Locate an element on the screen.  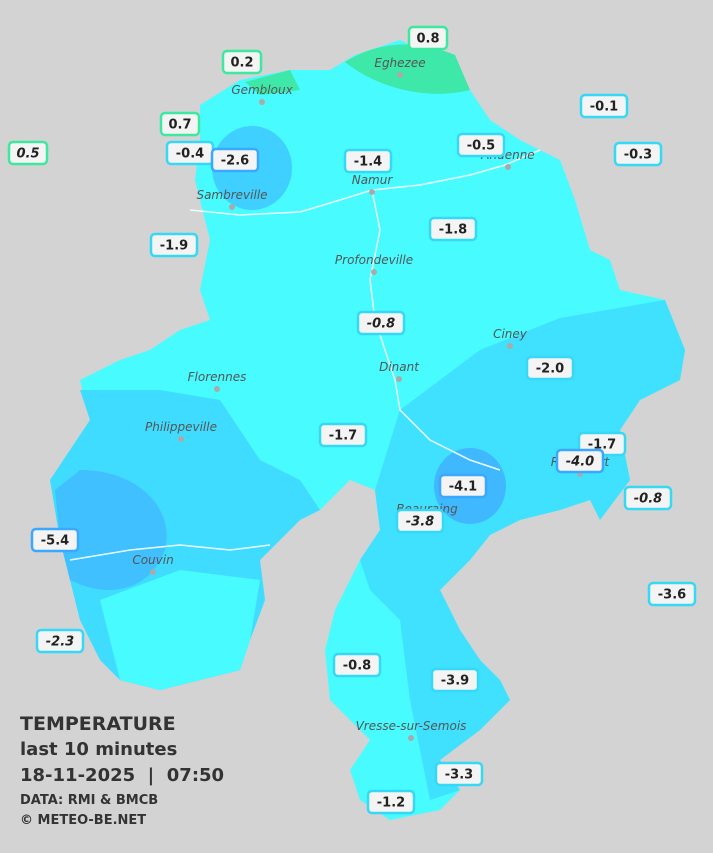
reading-value: -2.6 is located at coordinates (235, 161).